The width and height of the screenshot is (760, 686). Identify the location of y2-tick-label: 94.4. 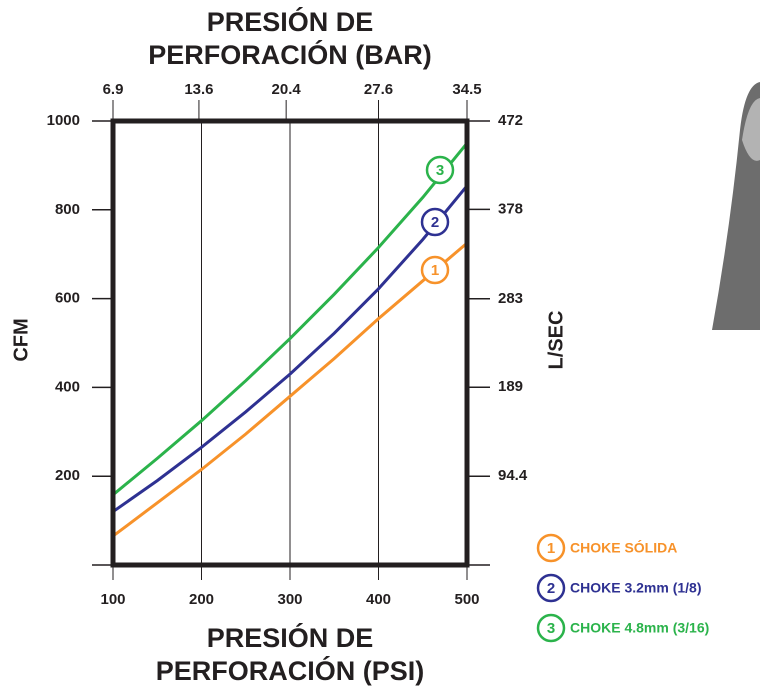
(513, 475).